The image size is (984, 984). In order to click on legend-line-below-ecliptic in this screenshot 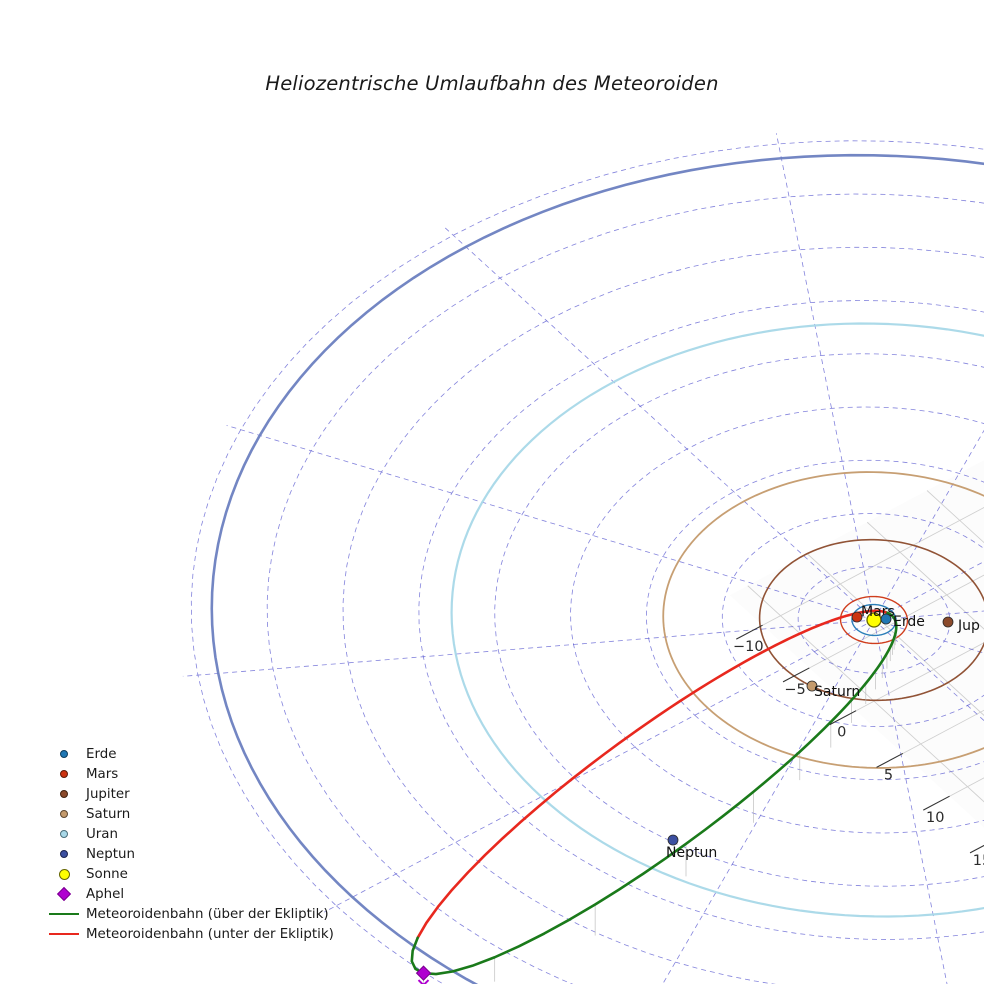, I will do `click(64, 934)`.